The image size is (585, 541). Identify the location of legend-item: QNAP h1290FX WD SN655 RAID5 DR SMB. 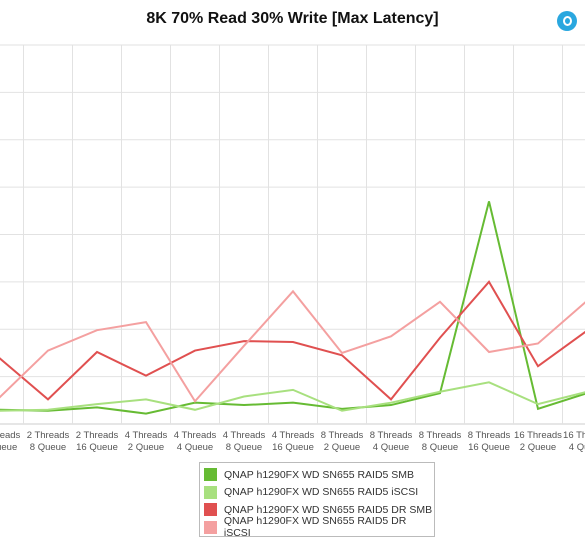
(319, 510).